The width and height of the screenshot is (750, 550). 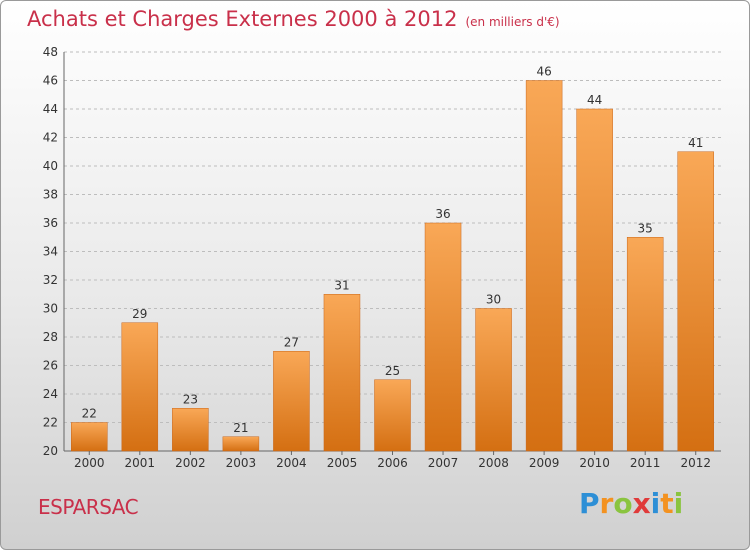 I want to click on x-tick-label: 2003, so click(x=241, y=463).